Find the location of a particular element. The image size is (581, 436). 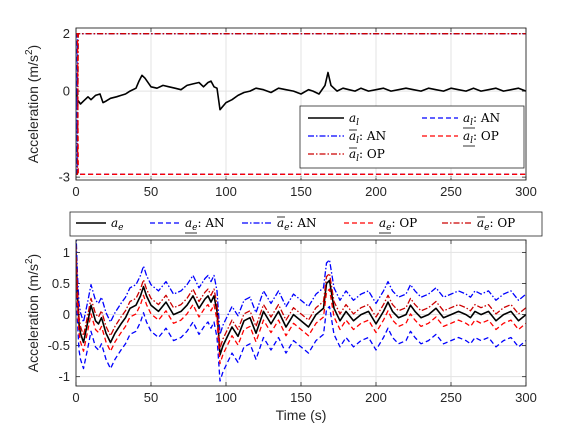

legend-entry: ae is located at coordinates (99, 224).